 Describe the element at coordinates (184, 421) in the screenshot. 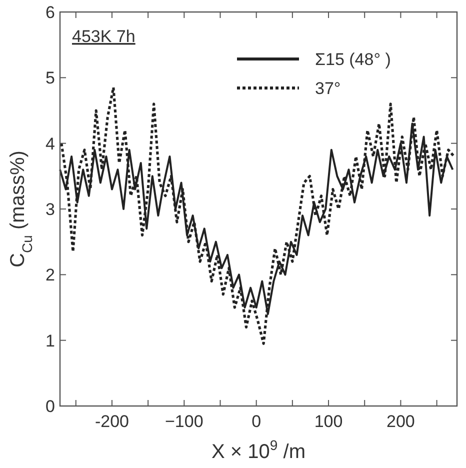

I see `x-tick-label: −100` at that location.